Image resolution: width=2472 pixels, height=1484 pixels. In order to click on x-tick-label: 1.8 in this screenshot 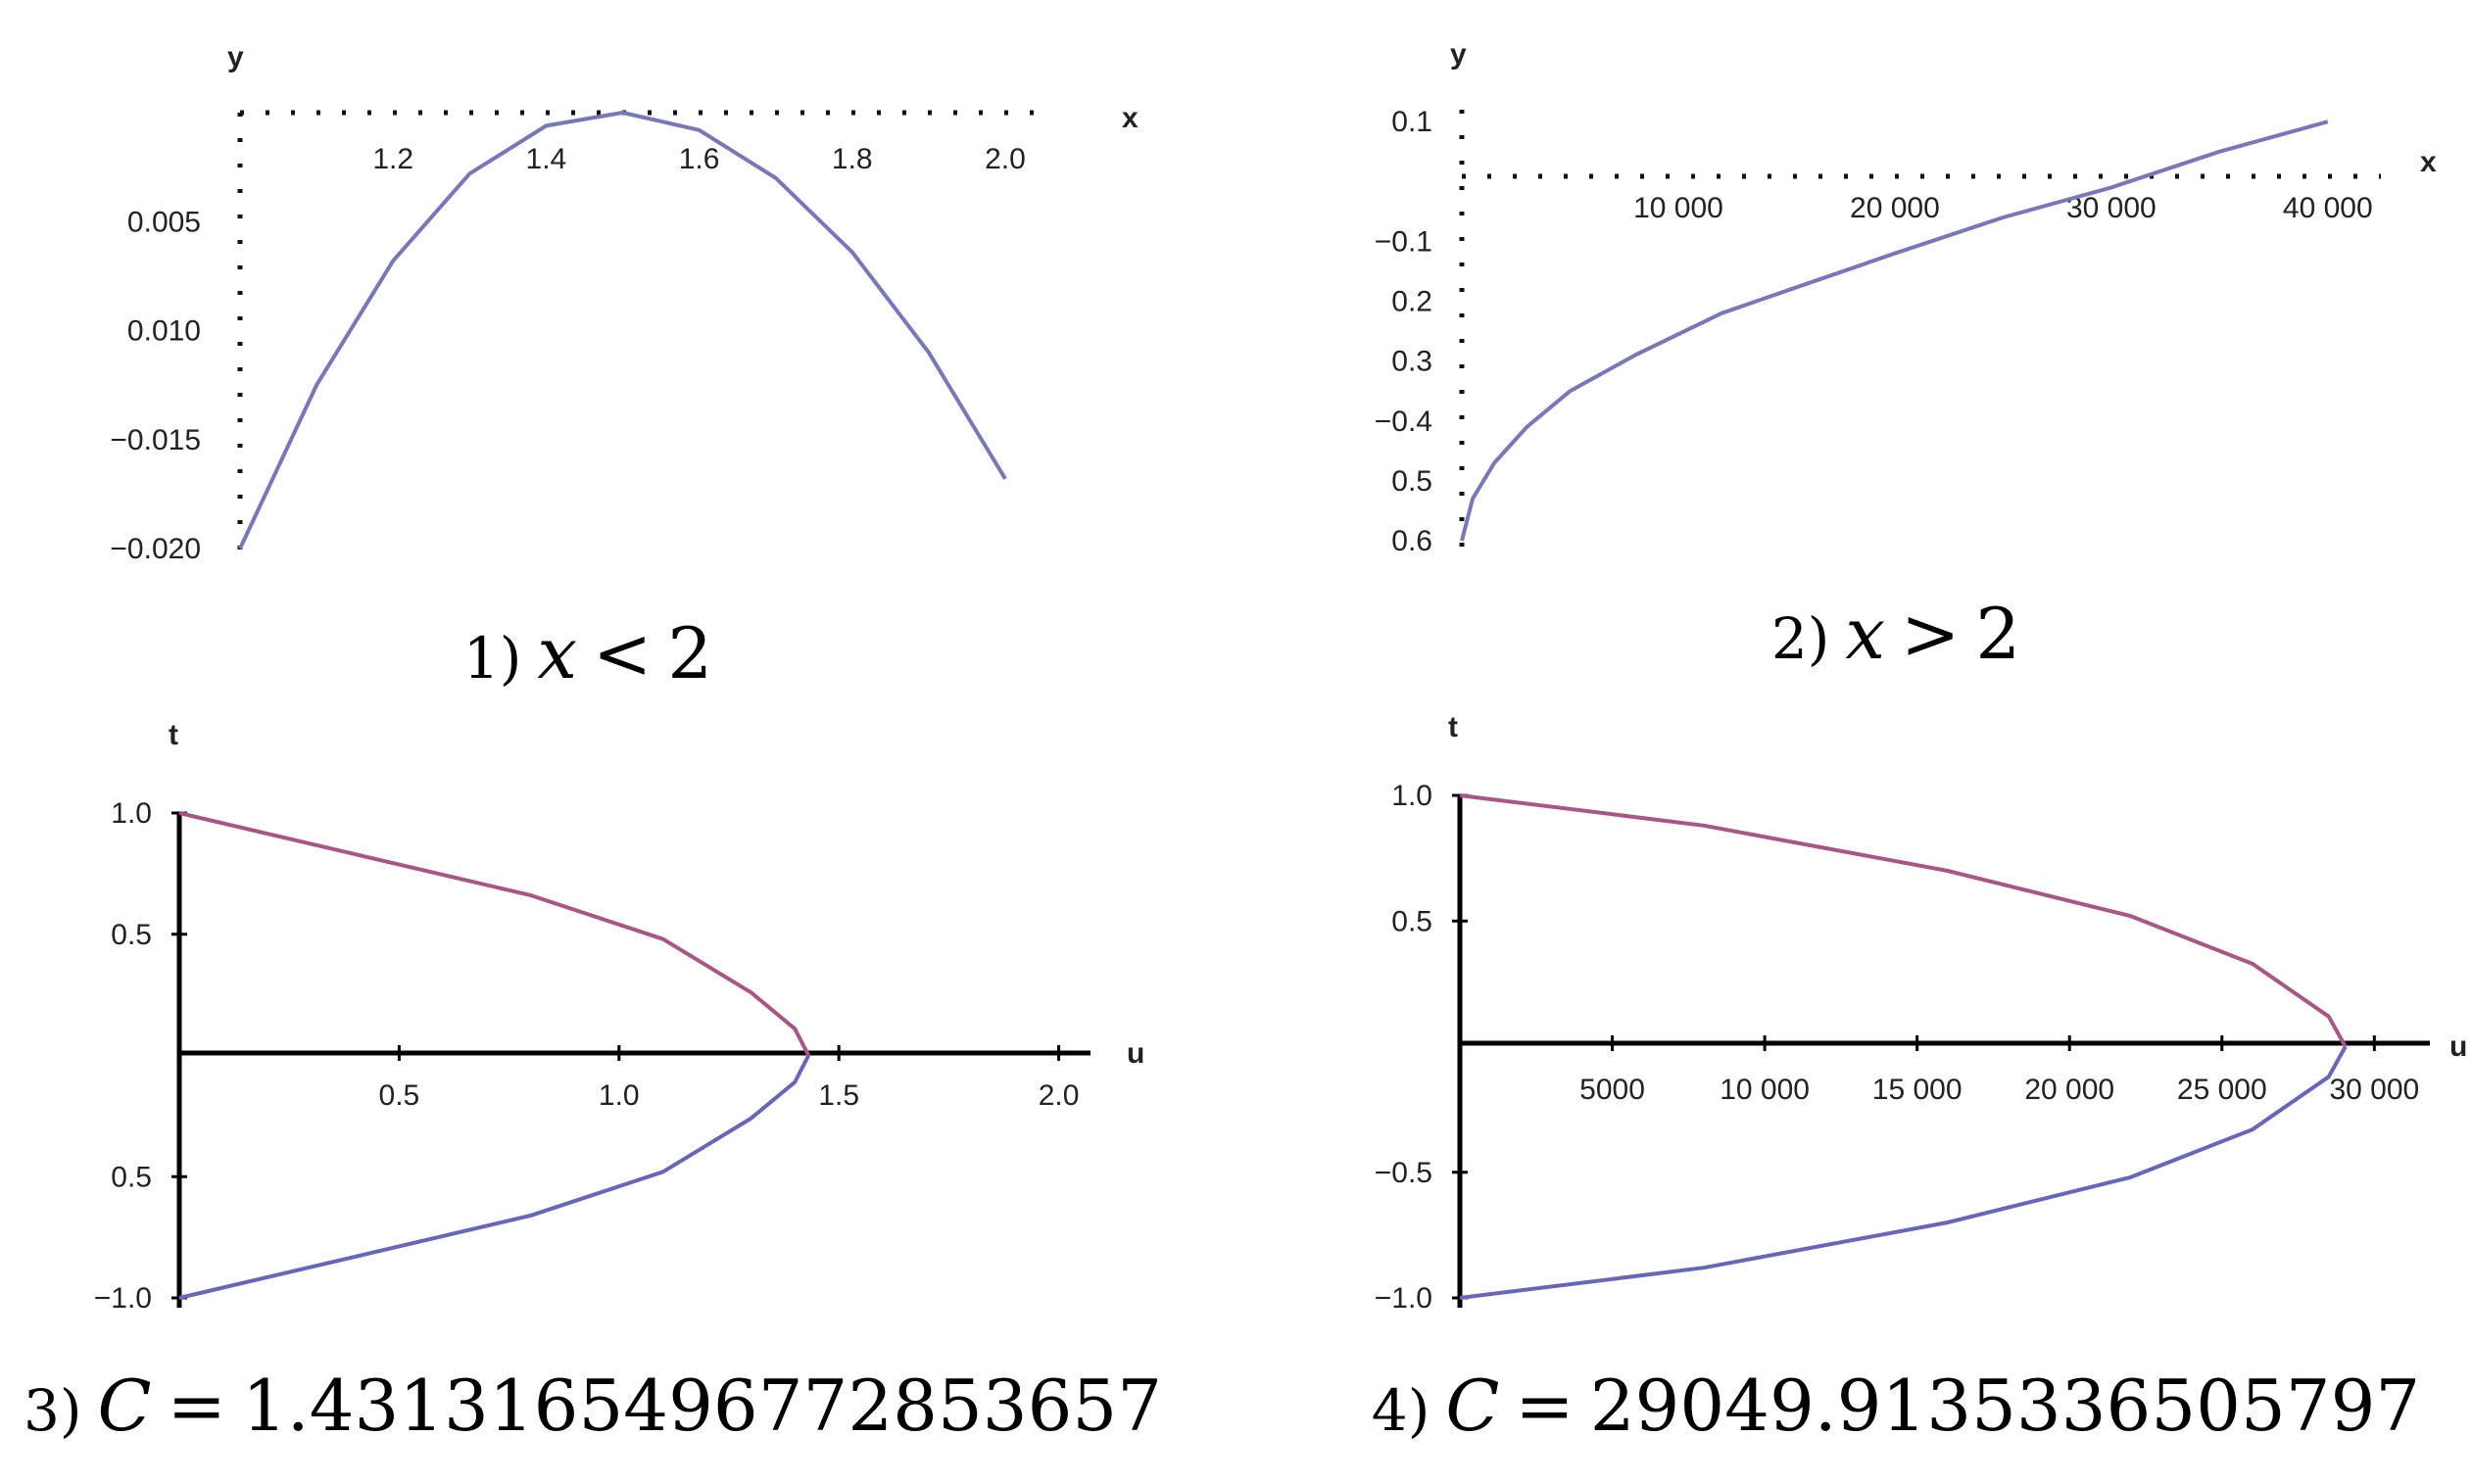, I will do `click(852, 159)`.